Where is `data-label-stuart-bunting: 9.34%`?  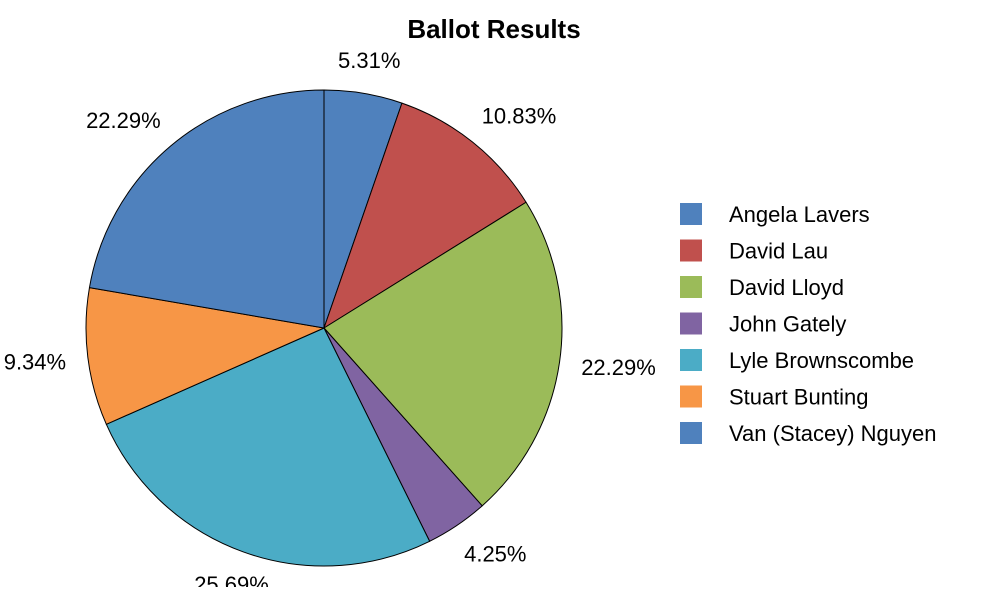 data-label-stuart-bunting: 9.34% is located at coordinates (35, 361).